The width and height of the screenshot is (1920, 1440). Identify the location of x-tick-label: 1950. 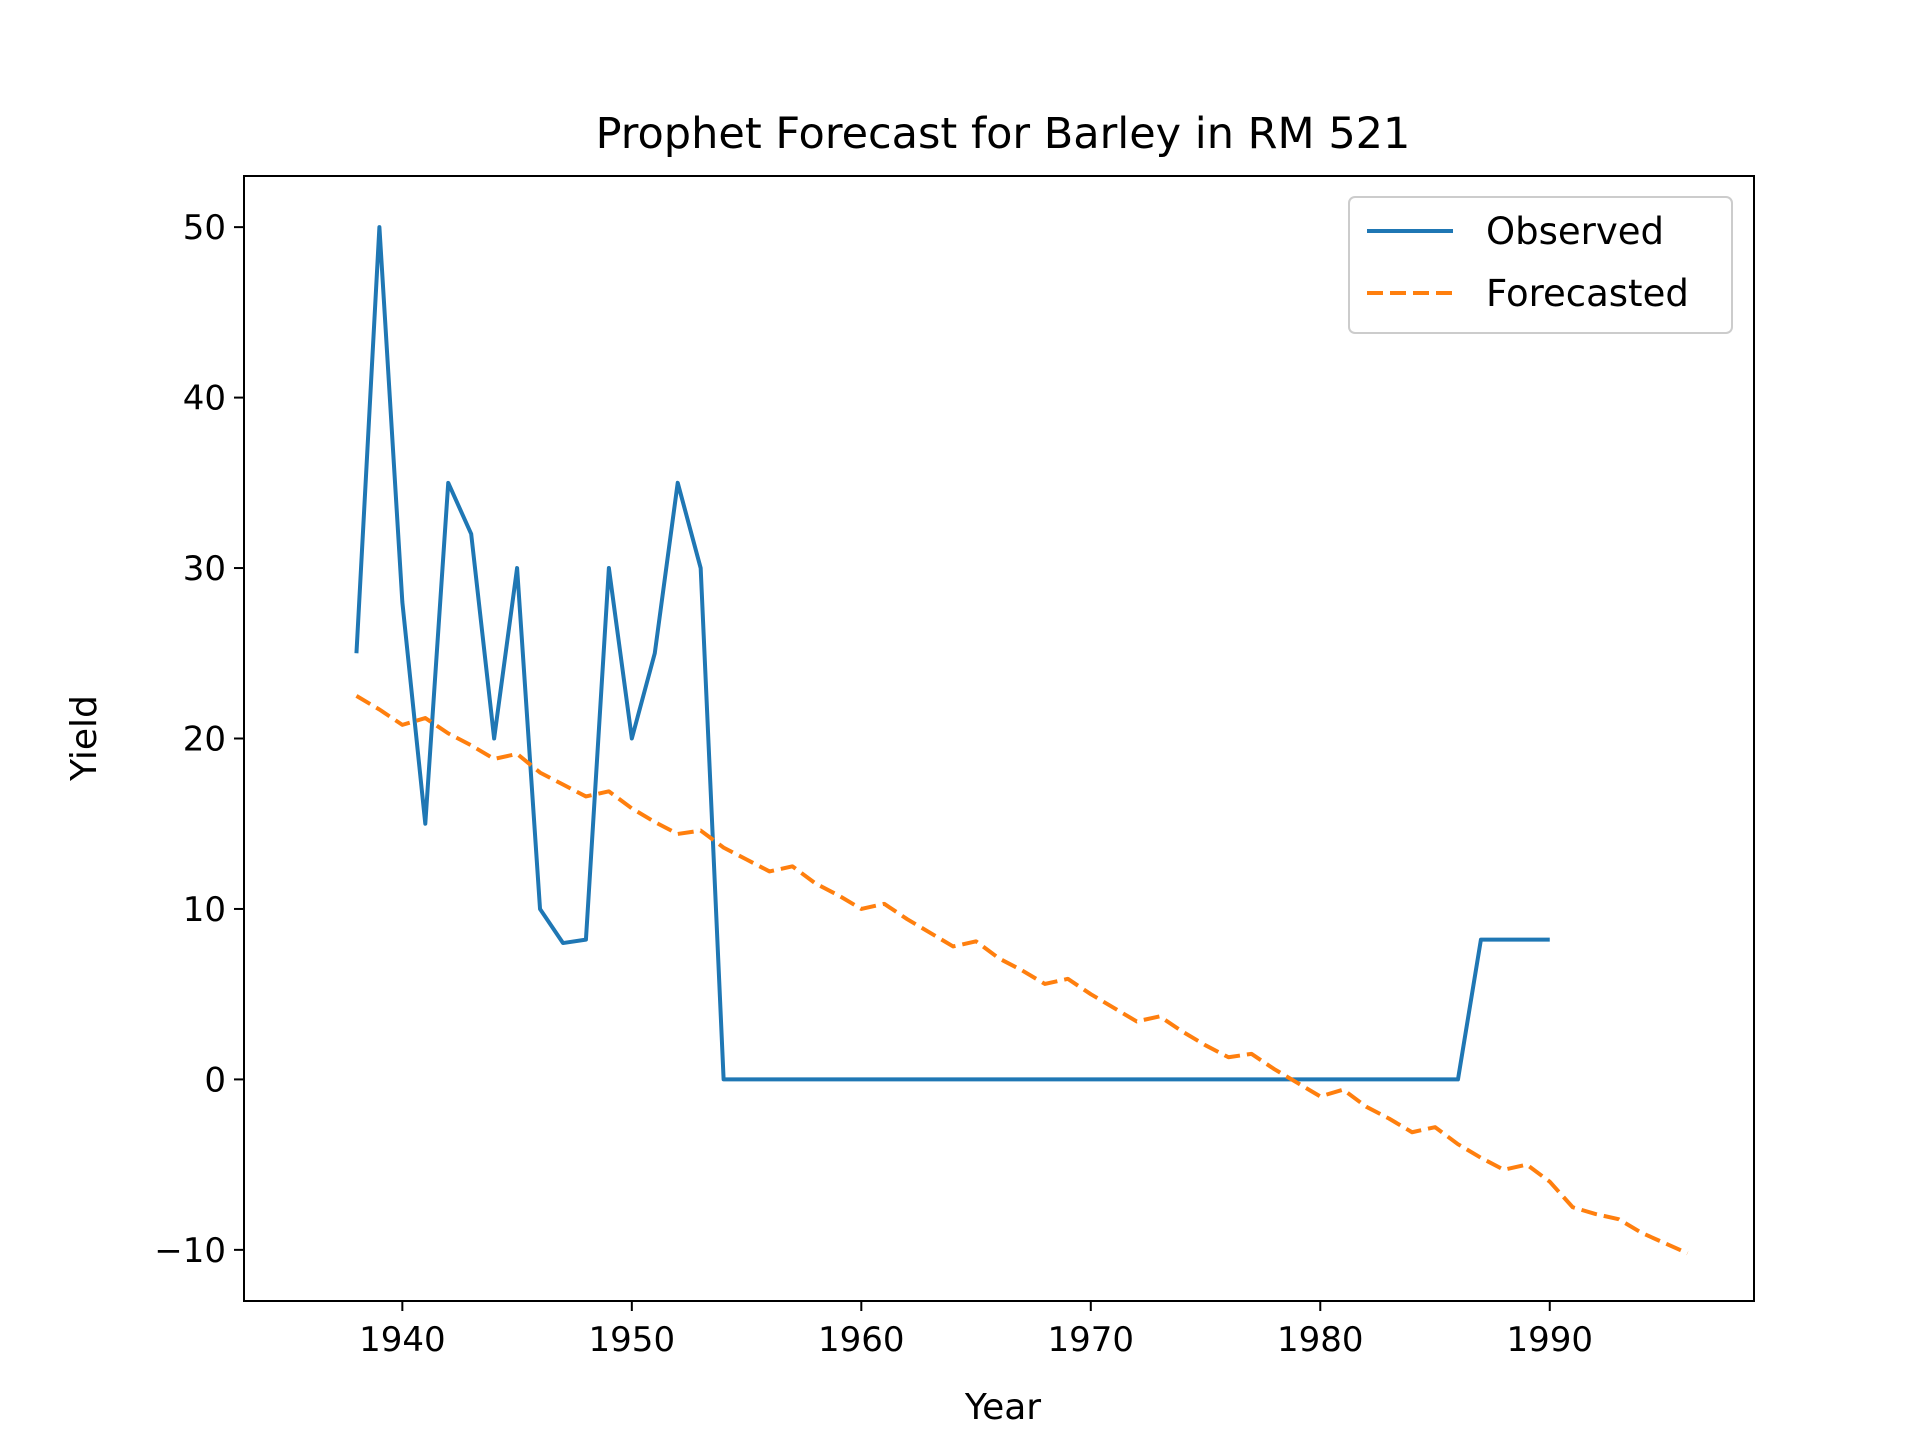
(632, 1340).